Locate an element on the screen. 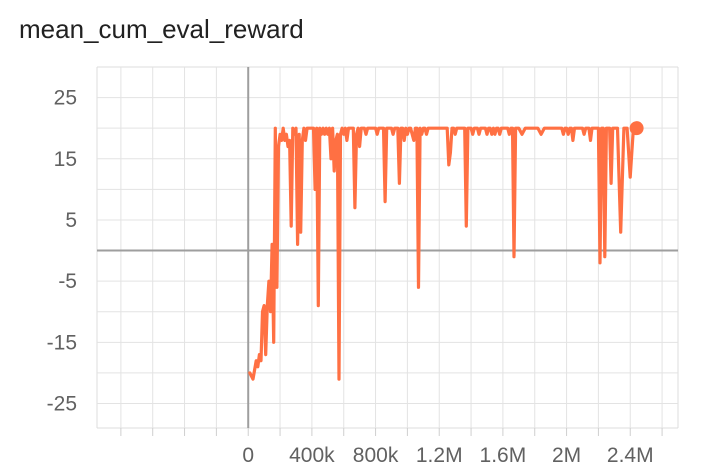 This screenshot has width=710, height=474. x-tick-label: 1.6M is located at coordinates (503, 455).